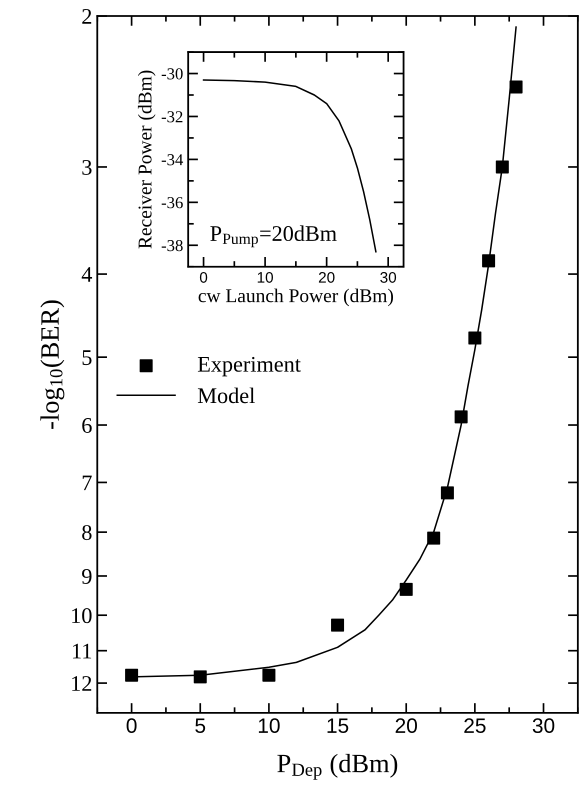 This screenshot has height=801, width=579. I want to click on y-tick-label: 11, so click(82, 651).